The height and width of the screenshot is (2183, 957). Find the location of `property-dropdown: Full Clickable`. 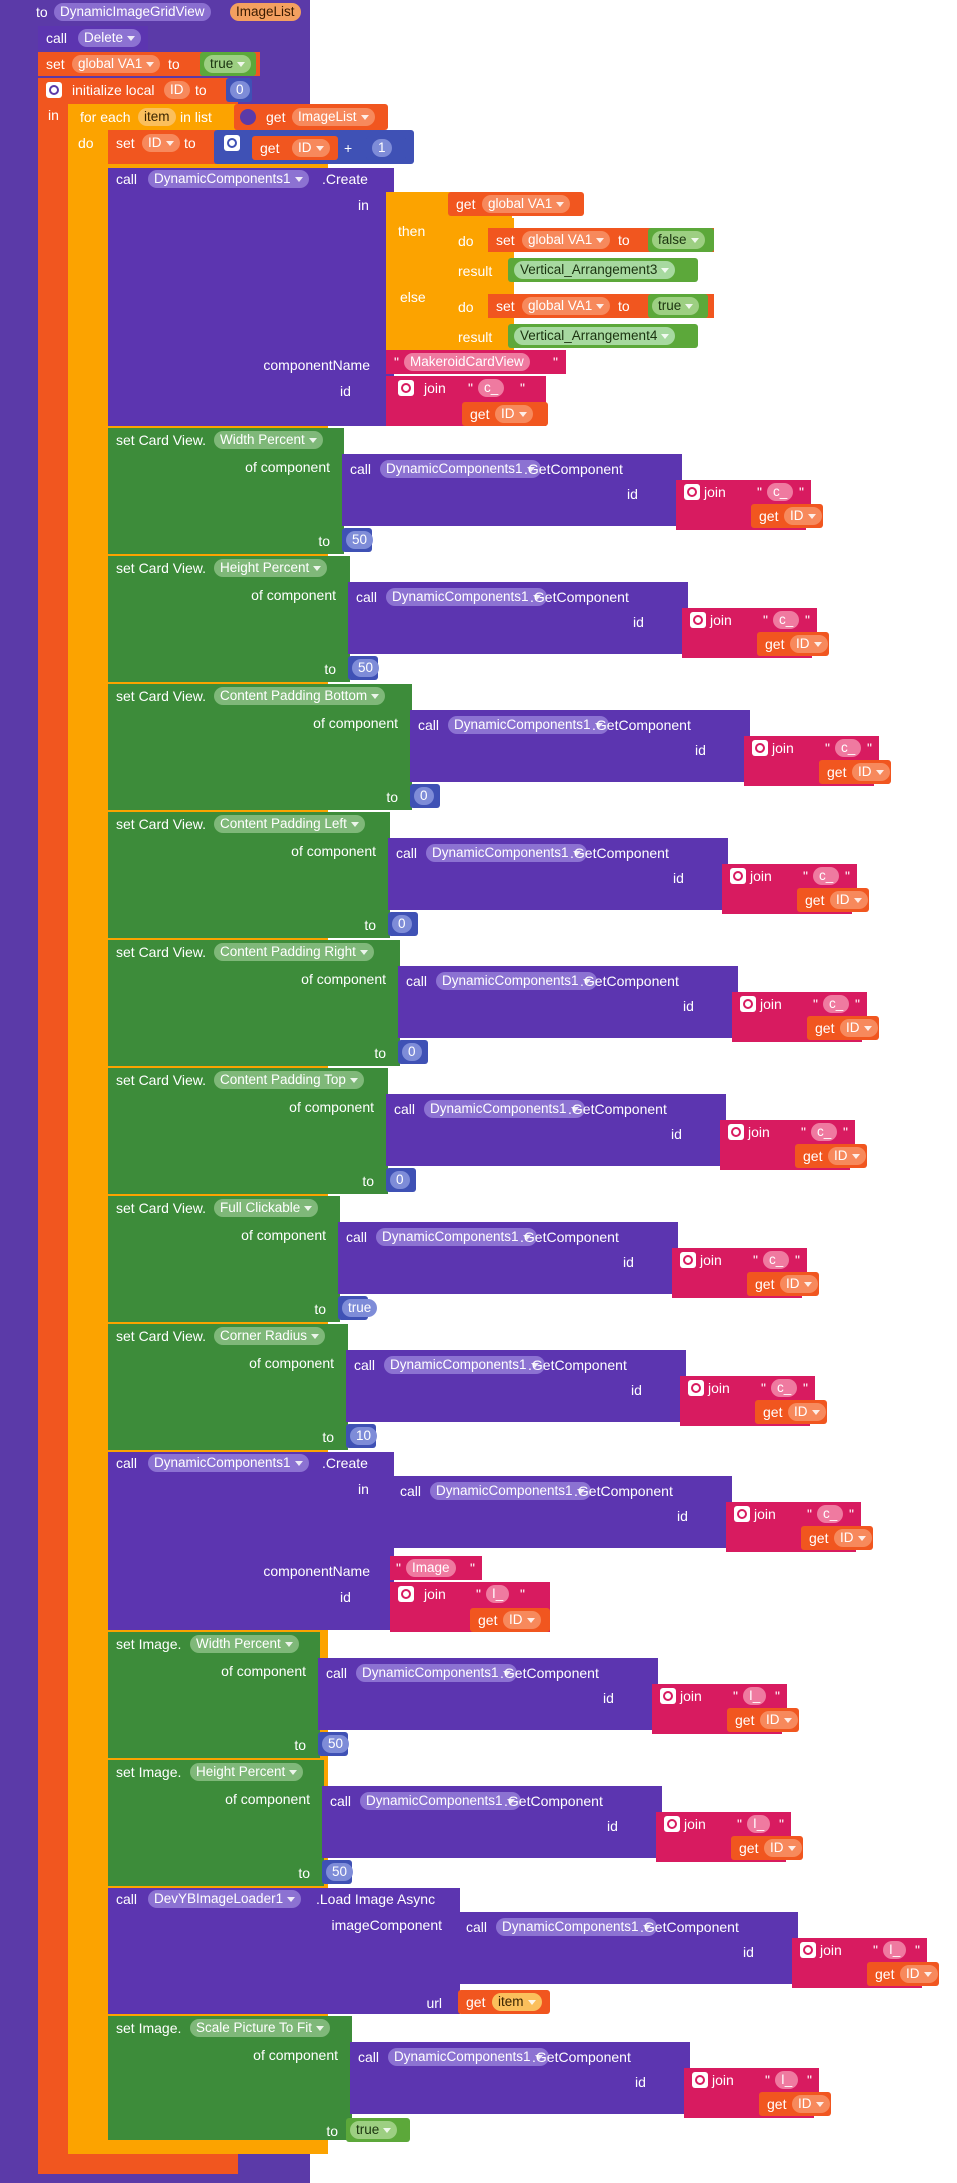

property-dropdown: Full Clickable is located at coordinates (266, 1208).